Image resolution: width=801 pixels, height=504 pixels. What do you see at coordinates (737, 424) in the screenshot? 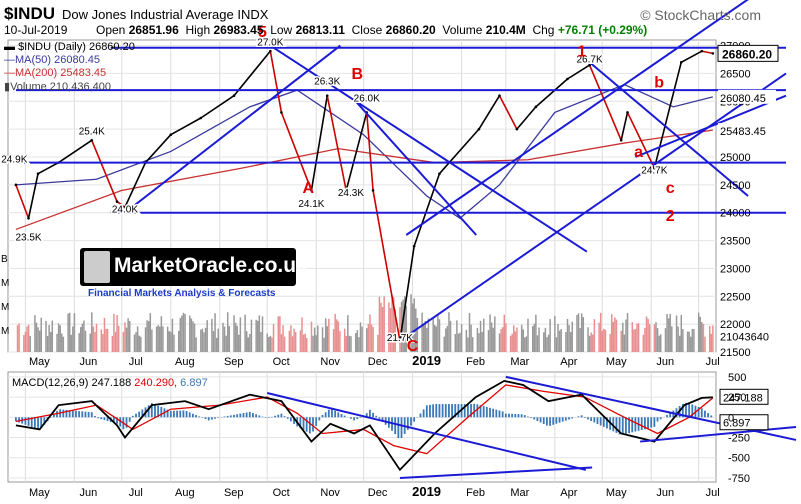
I see `macd-value-label: 6.897` at bounding box center [737, 424].